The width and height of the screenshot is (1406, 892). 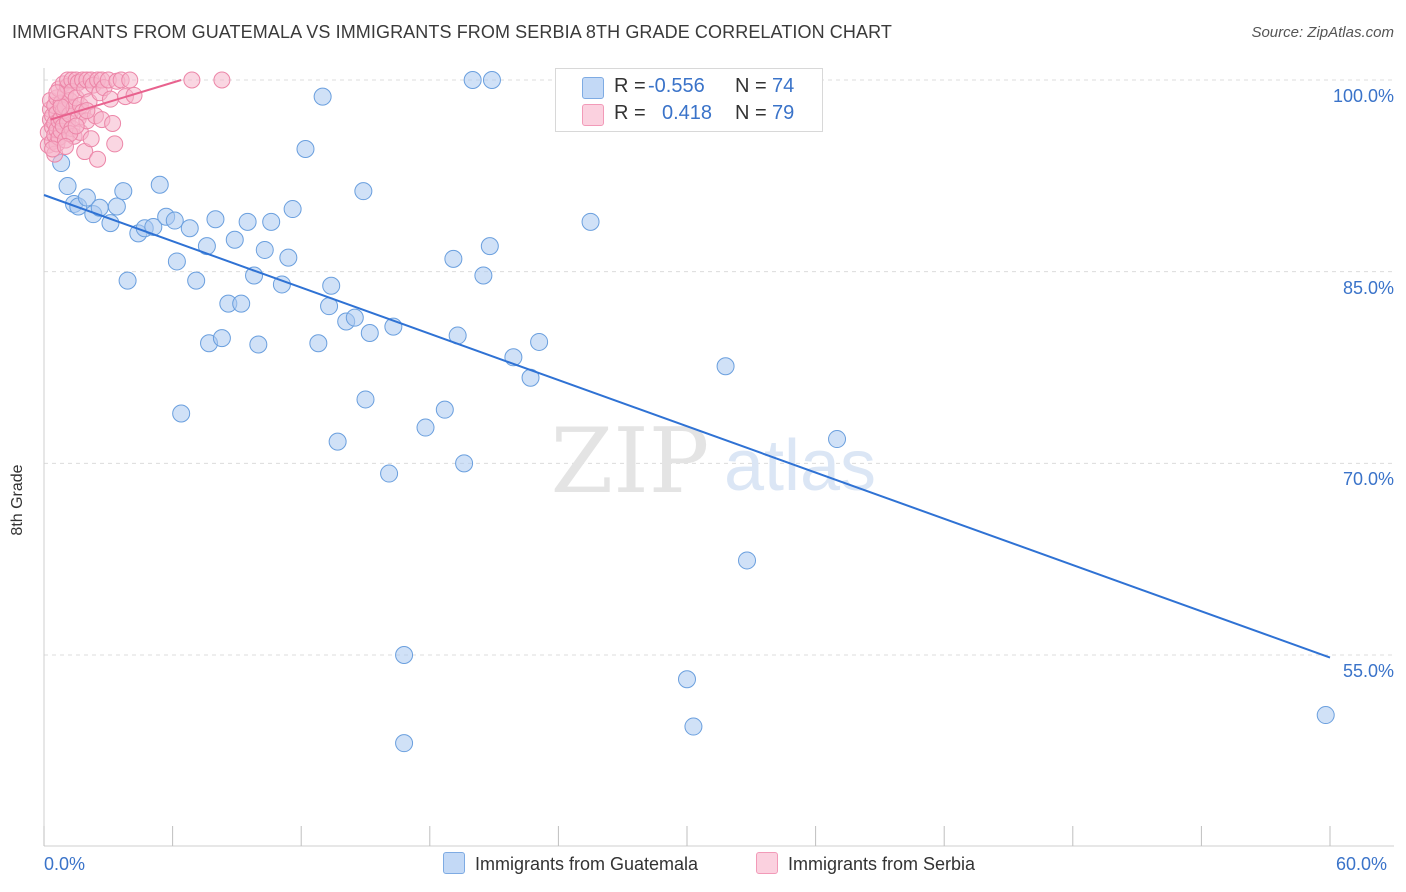 I want to click on y-tick-label: 70.0%, so click(x=1368, y=479).